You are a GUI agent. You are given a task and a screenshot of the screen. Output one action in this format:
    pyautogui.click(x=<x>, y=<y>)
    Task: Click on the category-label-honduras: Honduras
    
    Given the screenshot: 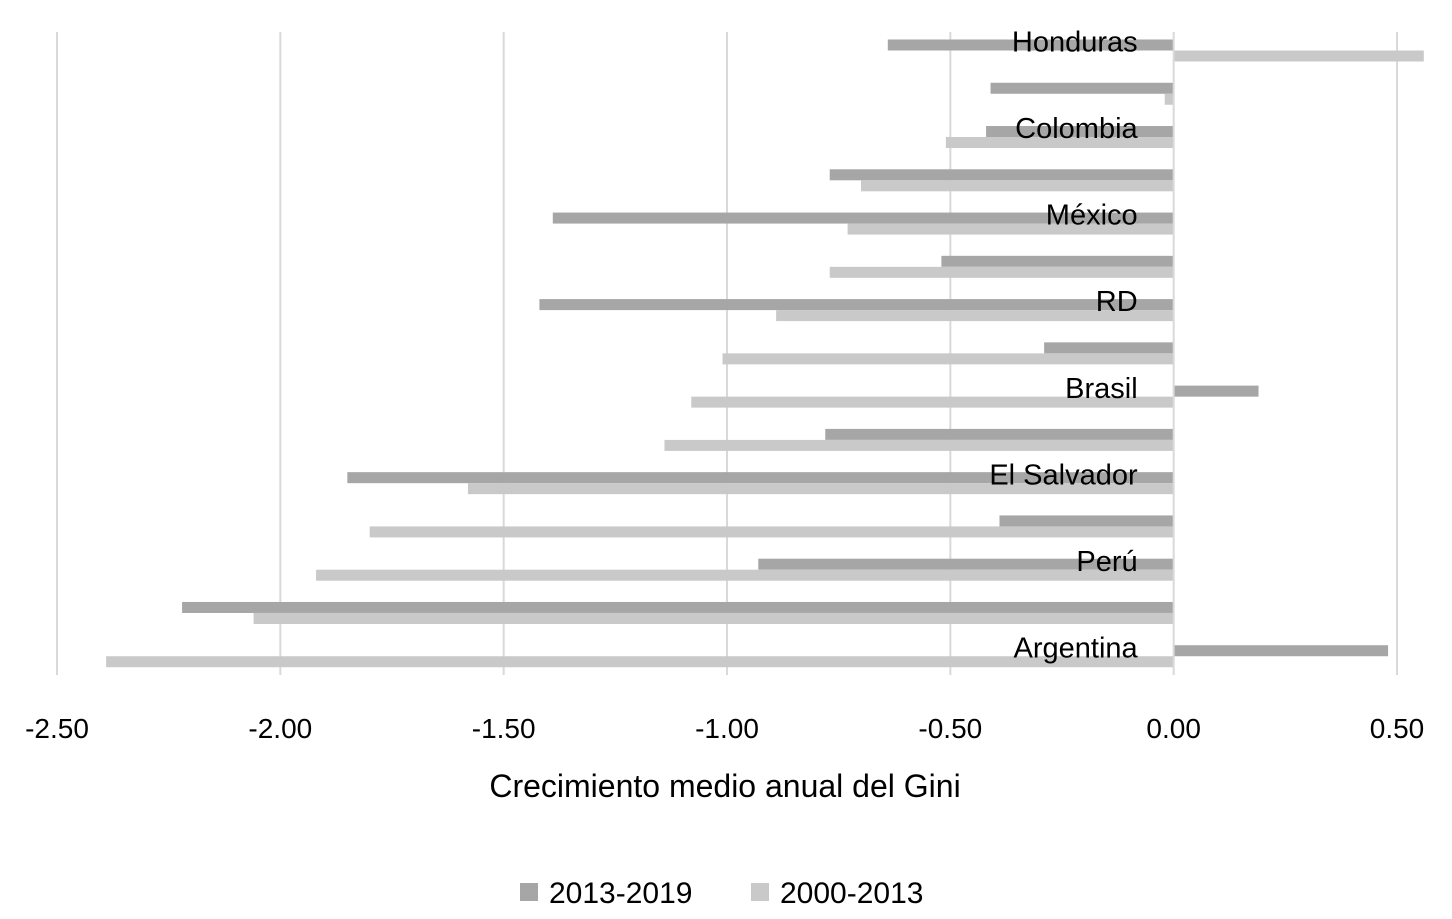 What is the action you would take?
    pyautogui.click(x=1075, y=43)
    